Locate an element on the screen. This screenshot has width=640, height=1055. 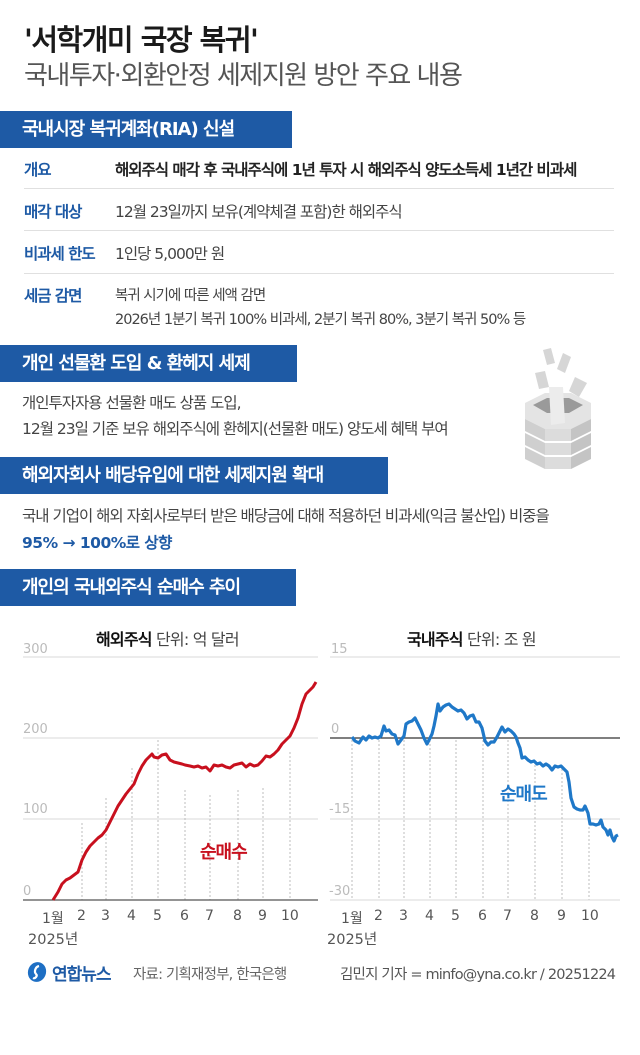
ytick-15: 15 is located at coordinates (339, 649).